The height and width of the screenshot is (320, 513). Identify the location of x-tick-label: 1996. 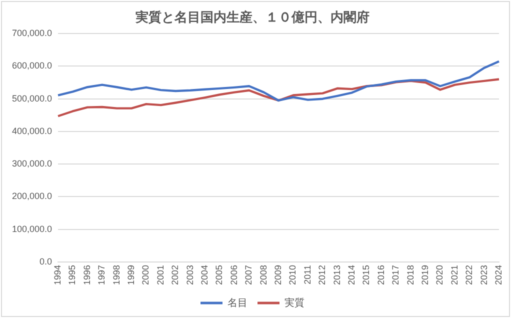
(87, 275).